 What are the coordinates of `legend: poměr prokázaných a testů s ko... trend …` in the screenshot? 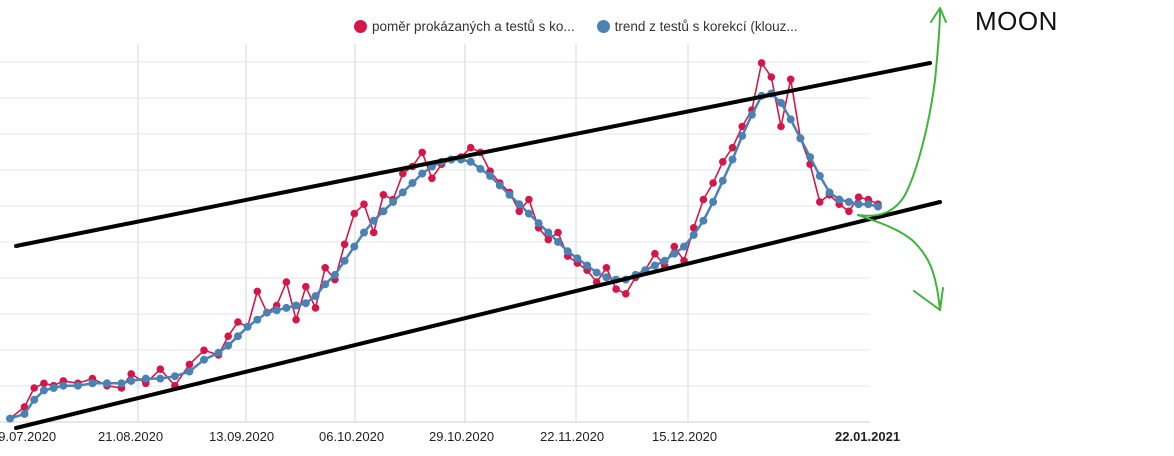 It's located at (576, 26).